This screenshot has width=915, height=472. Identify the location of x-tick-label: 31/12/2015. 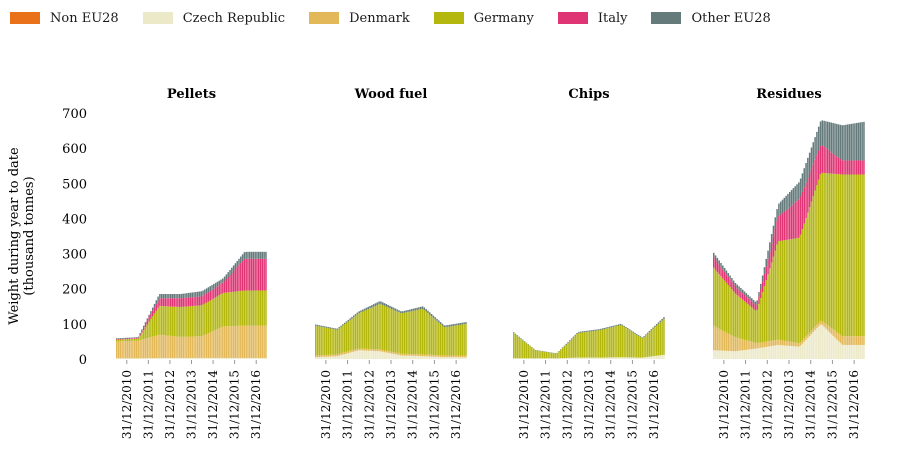
(434, 404).